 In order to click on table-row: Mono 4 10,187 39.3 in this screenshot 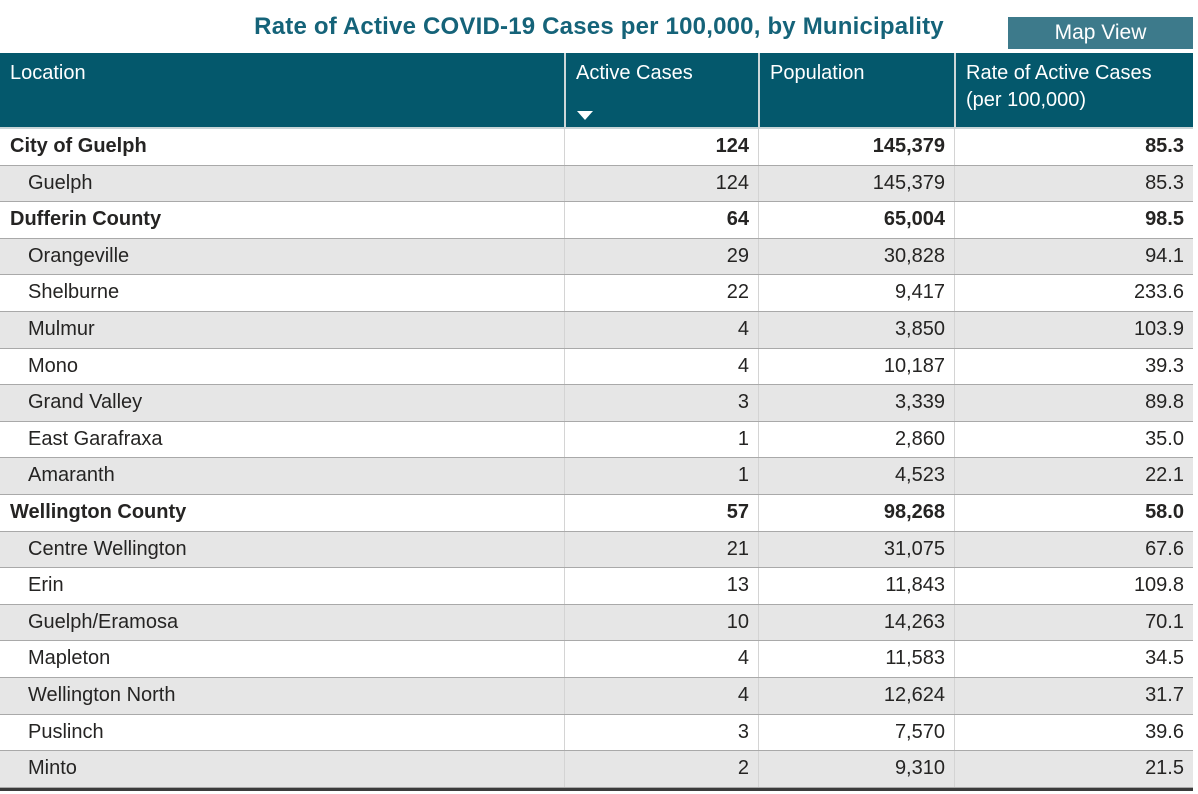, I will do `click(596, 367)`.